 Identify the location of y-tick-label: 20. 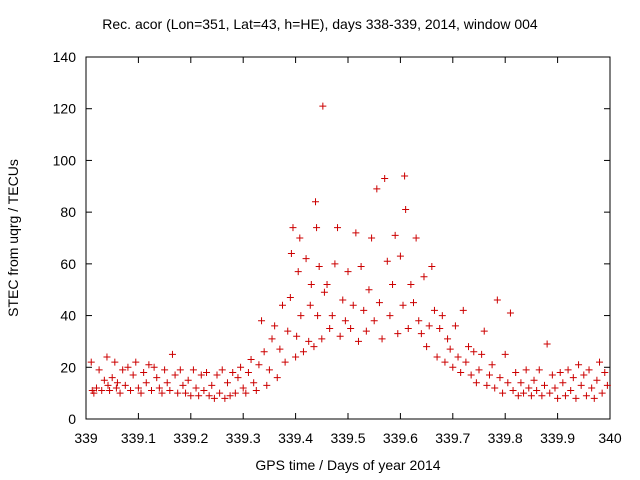
(68, 367).